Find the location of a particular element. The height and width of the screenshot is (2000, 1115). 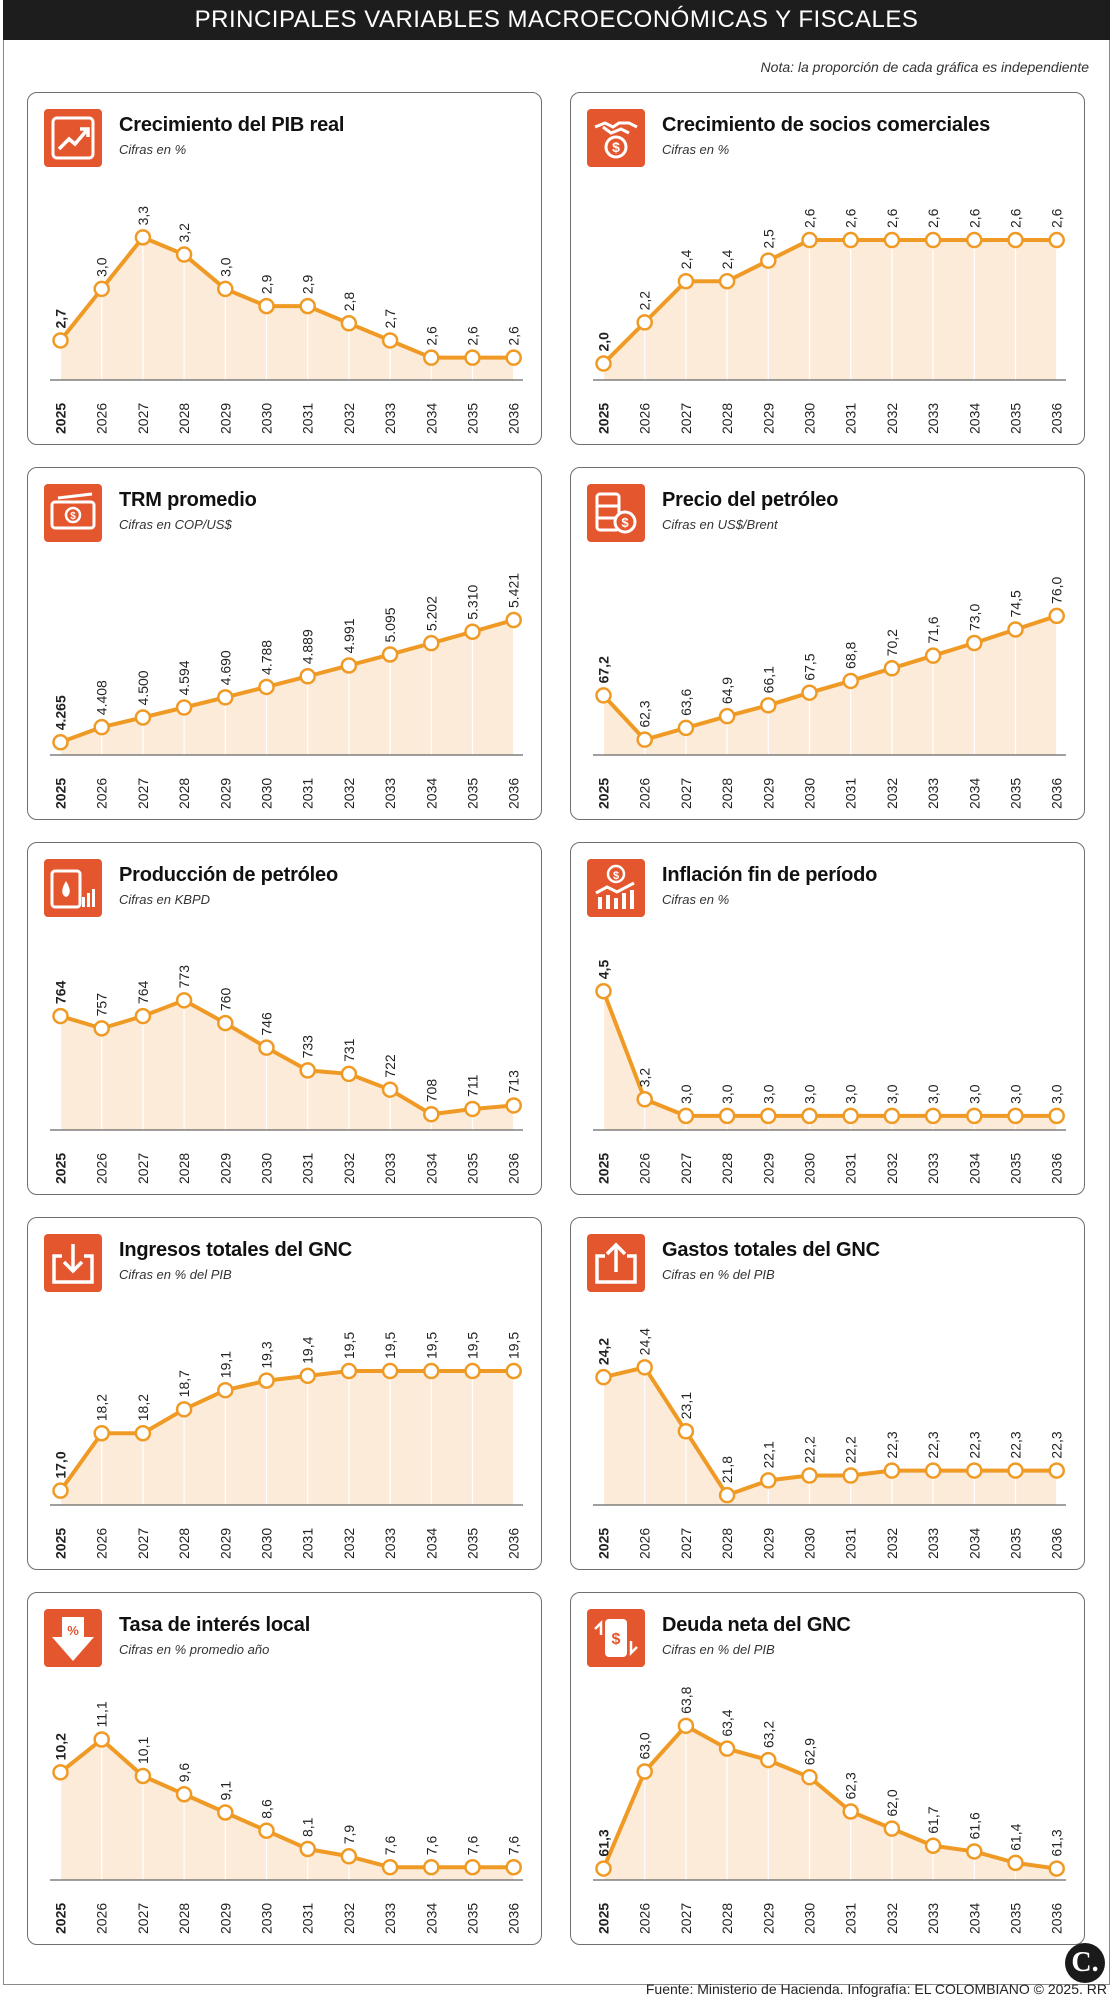

data-label: 61,6 is located at coordinates (974, 1825).